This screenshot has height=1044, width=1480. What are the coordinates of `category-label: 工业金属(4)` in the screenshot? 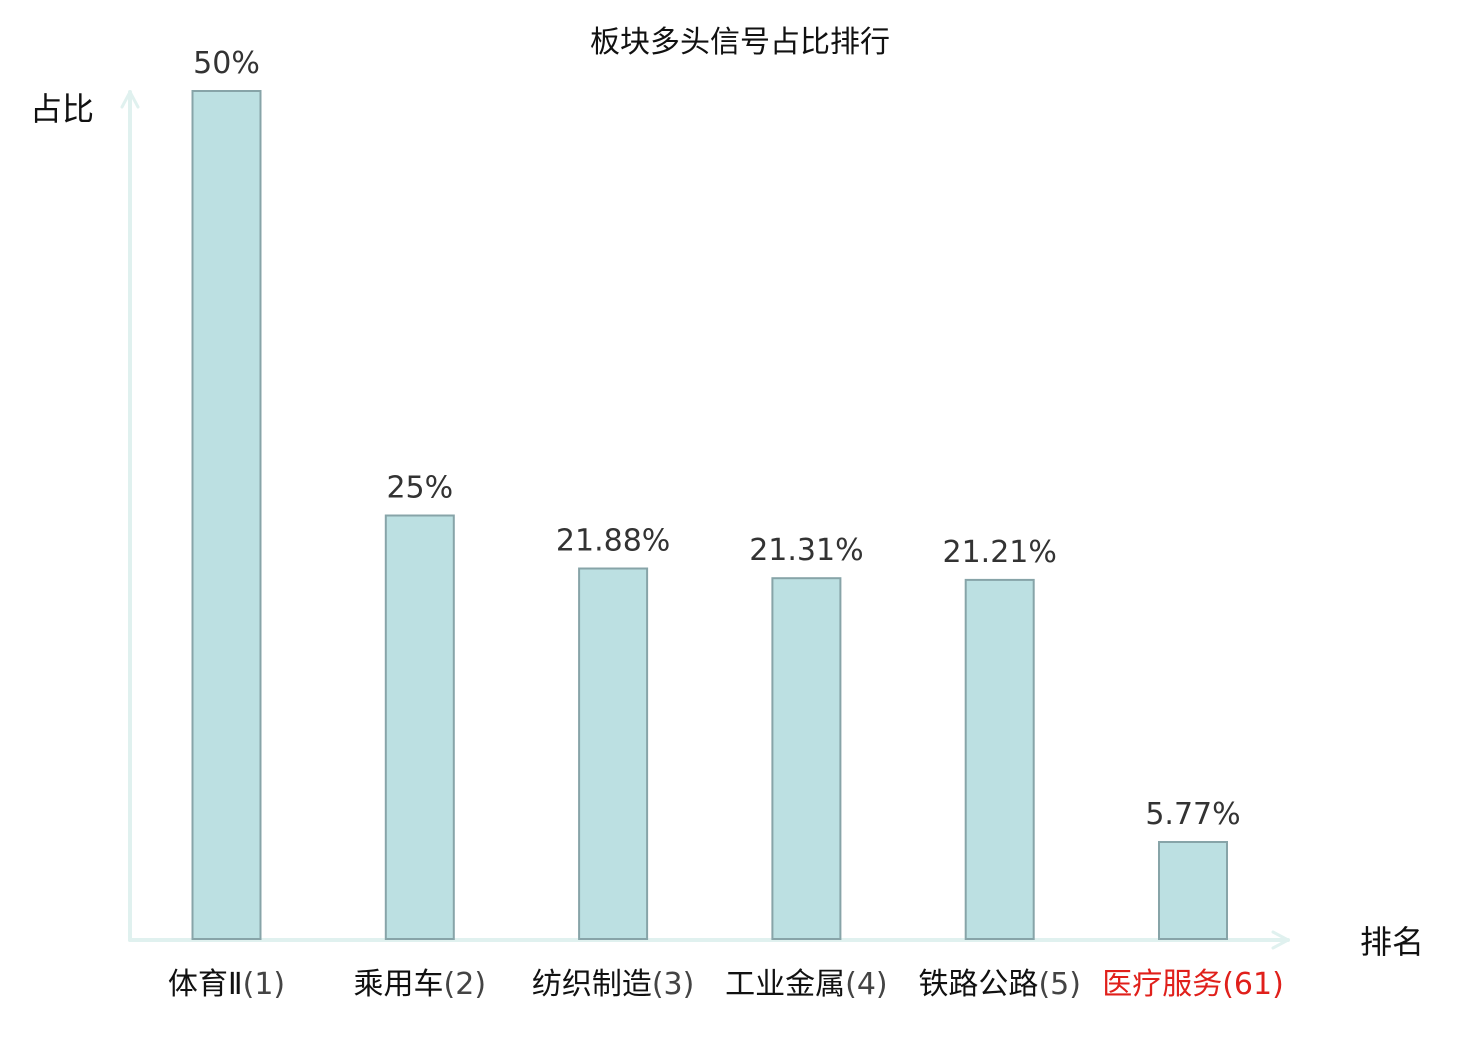 It's located at (806, 984).